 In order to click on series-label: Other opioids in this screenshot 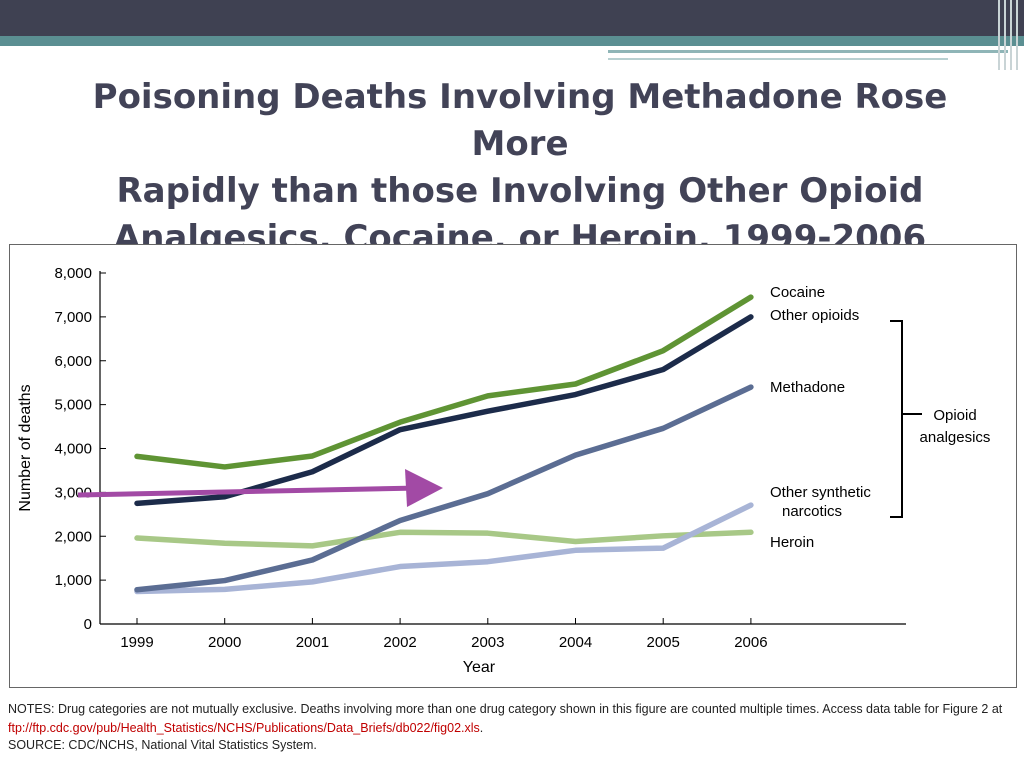, I will do `click(814, 315)`.